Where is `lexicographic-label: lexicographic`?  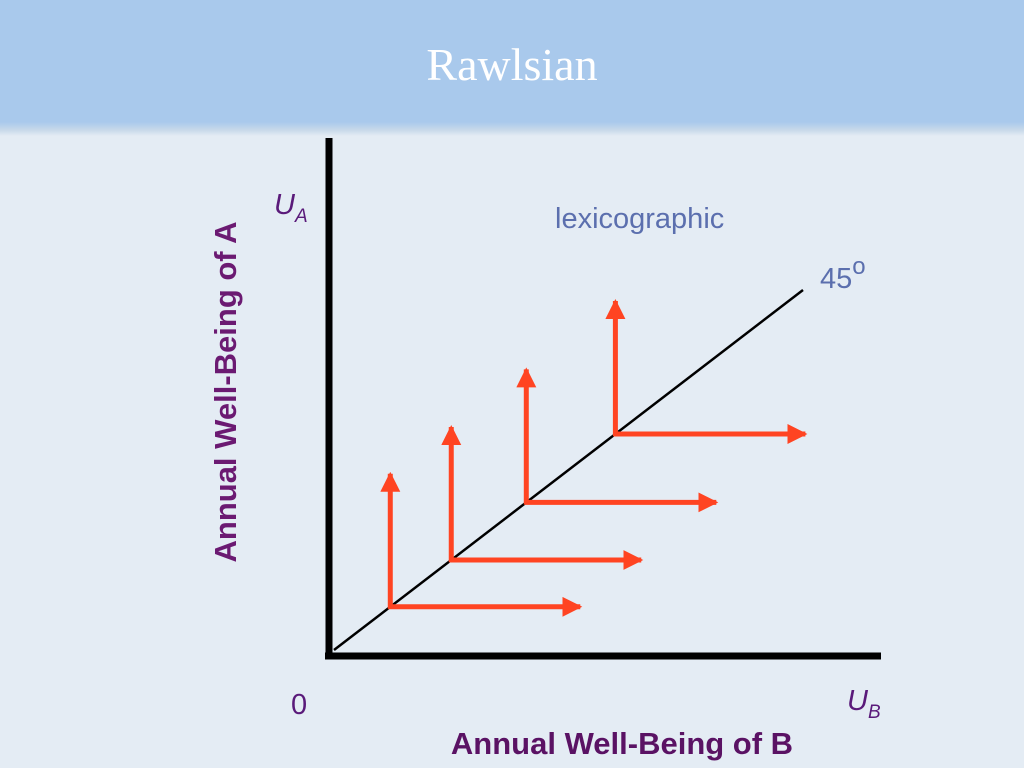 lexicographic-label: lexicographic is located at coordinates (639, 219).